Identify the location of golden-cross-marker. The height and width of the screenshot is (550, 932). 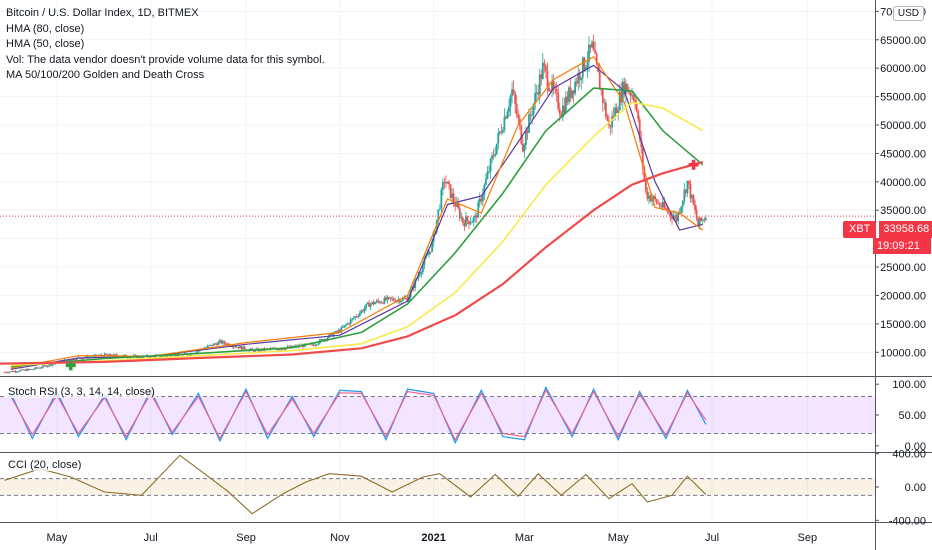
(70, 365).